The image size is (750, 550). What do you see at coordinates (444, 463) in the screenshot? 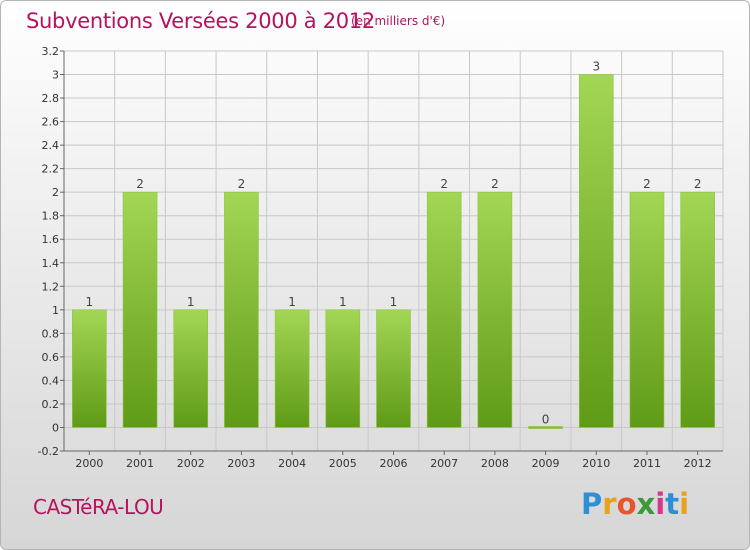
I see `x-tick-label: 2007` at bounding box center [444, 463].